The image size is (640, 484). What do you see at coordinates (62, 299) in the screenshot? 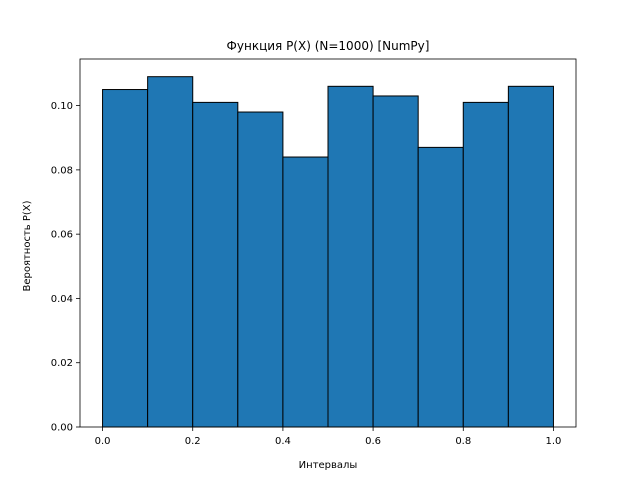
I see `y-tick-label: 0.04` at bounding box center [62, 299].